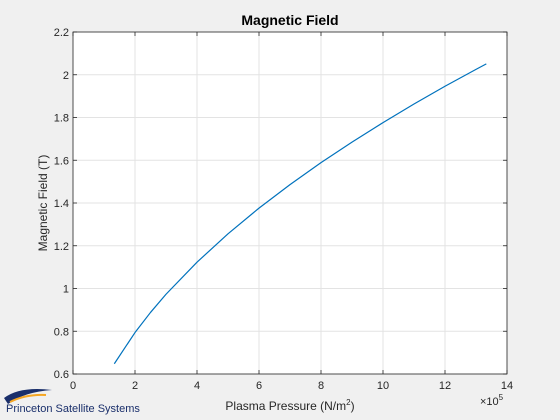  What do you see at coordinates (285, 406) in the screenshot?
I see `x-axis-label-main: Plasma Pressure (N/m` at bounding box center [285, 406].